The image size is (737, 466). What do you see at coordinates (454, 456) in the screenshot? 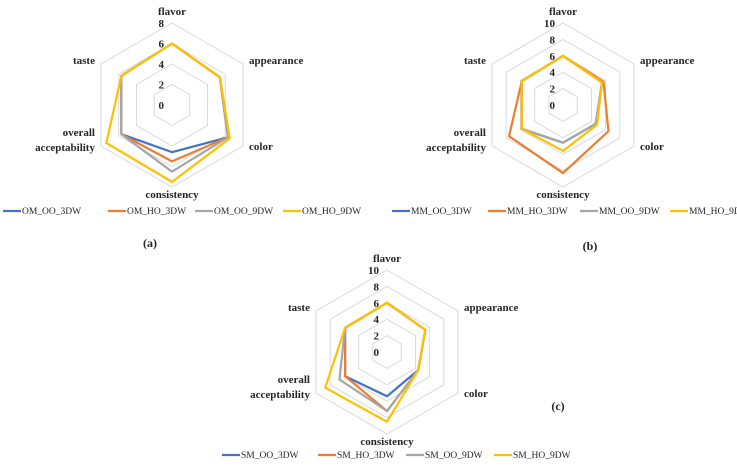
I see `legend-entry: SM_OO_9DW` at bounding box center [454, 456].